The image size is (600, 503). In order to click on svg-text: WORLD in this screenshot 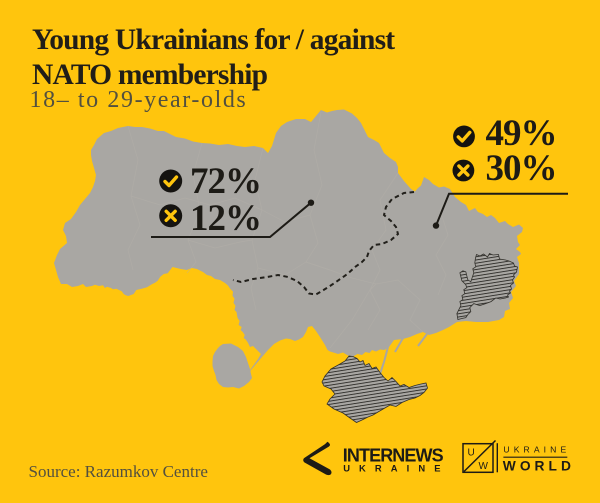, I will do `click(539, 465)`.